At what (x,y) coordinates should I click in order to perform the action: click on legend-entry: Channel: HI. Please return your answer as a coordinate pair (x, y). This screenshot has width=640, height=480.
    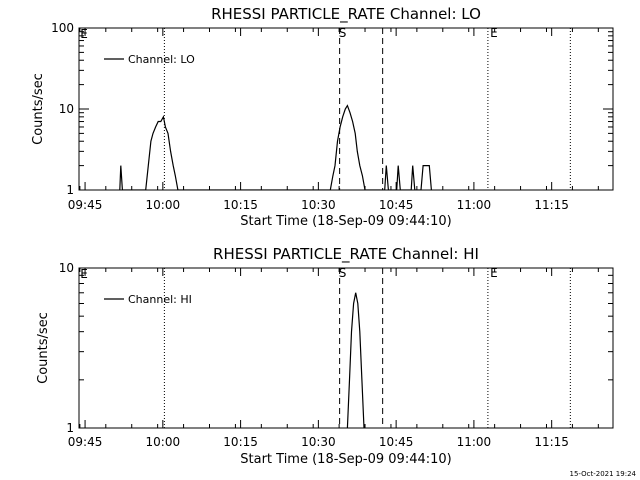
    Looking at the image, I should click on (160, 299).